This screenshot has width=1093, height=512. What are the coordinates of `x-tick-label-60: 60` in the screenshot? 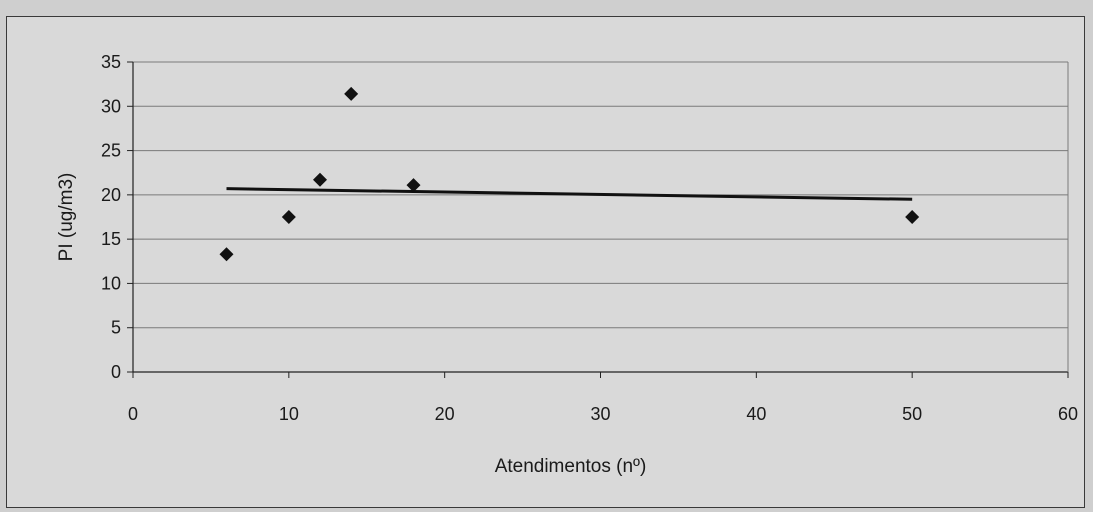 It's located at (1068, 414).